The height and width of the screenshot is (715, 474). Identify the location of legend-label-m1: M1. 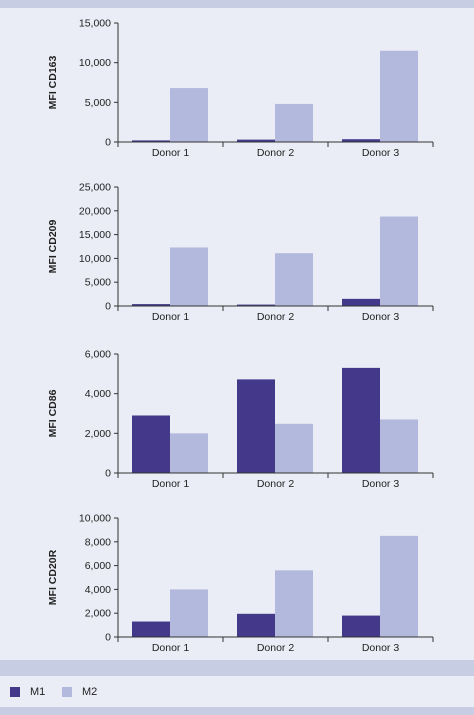
(38, 692).